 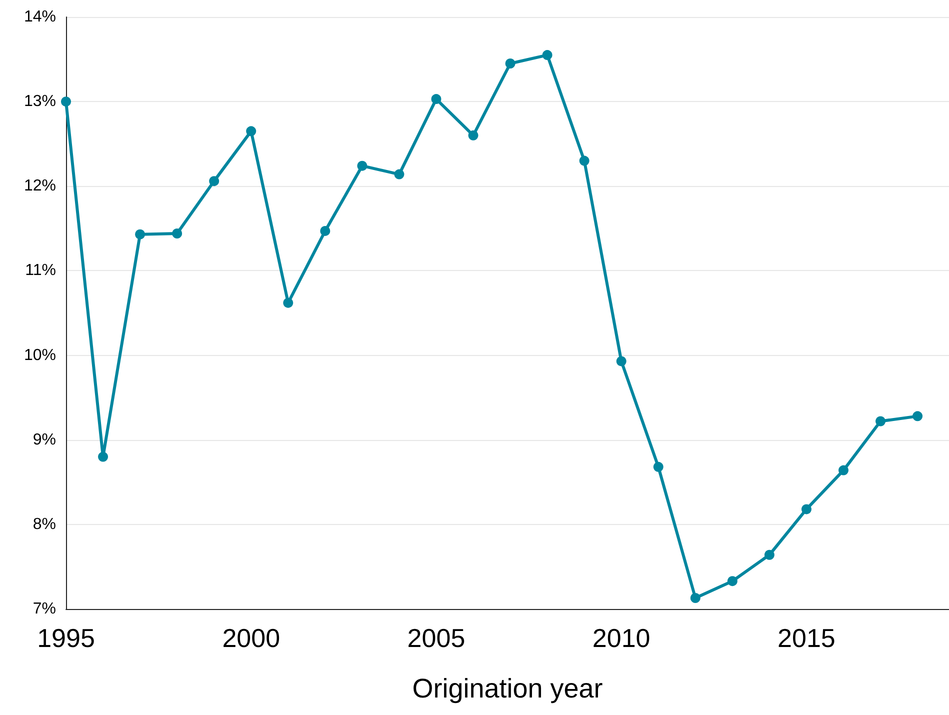 What do you see at coordinates (40, 17) in the screenshot?
I see `y-tick-label: 14%` at bounding box center [40, 17].